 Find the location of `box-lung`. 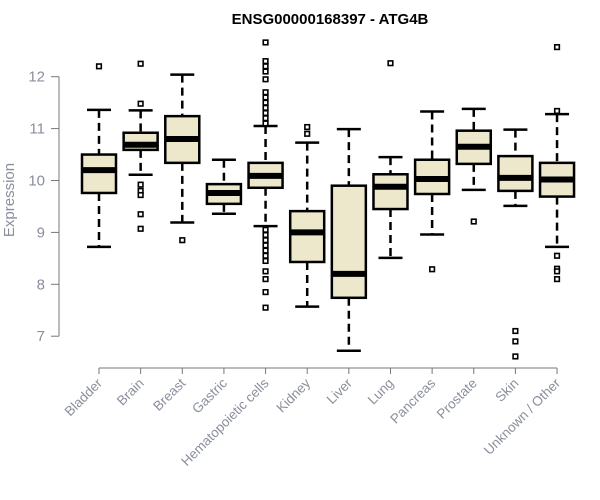

box-lung is located at coordinates (390, 160).